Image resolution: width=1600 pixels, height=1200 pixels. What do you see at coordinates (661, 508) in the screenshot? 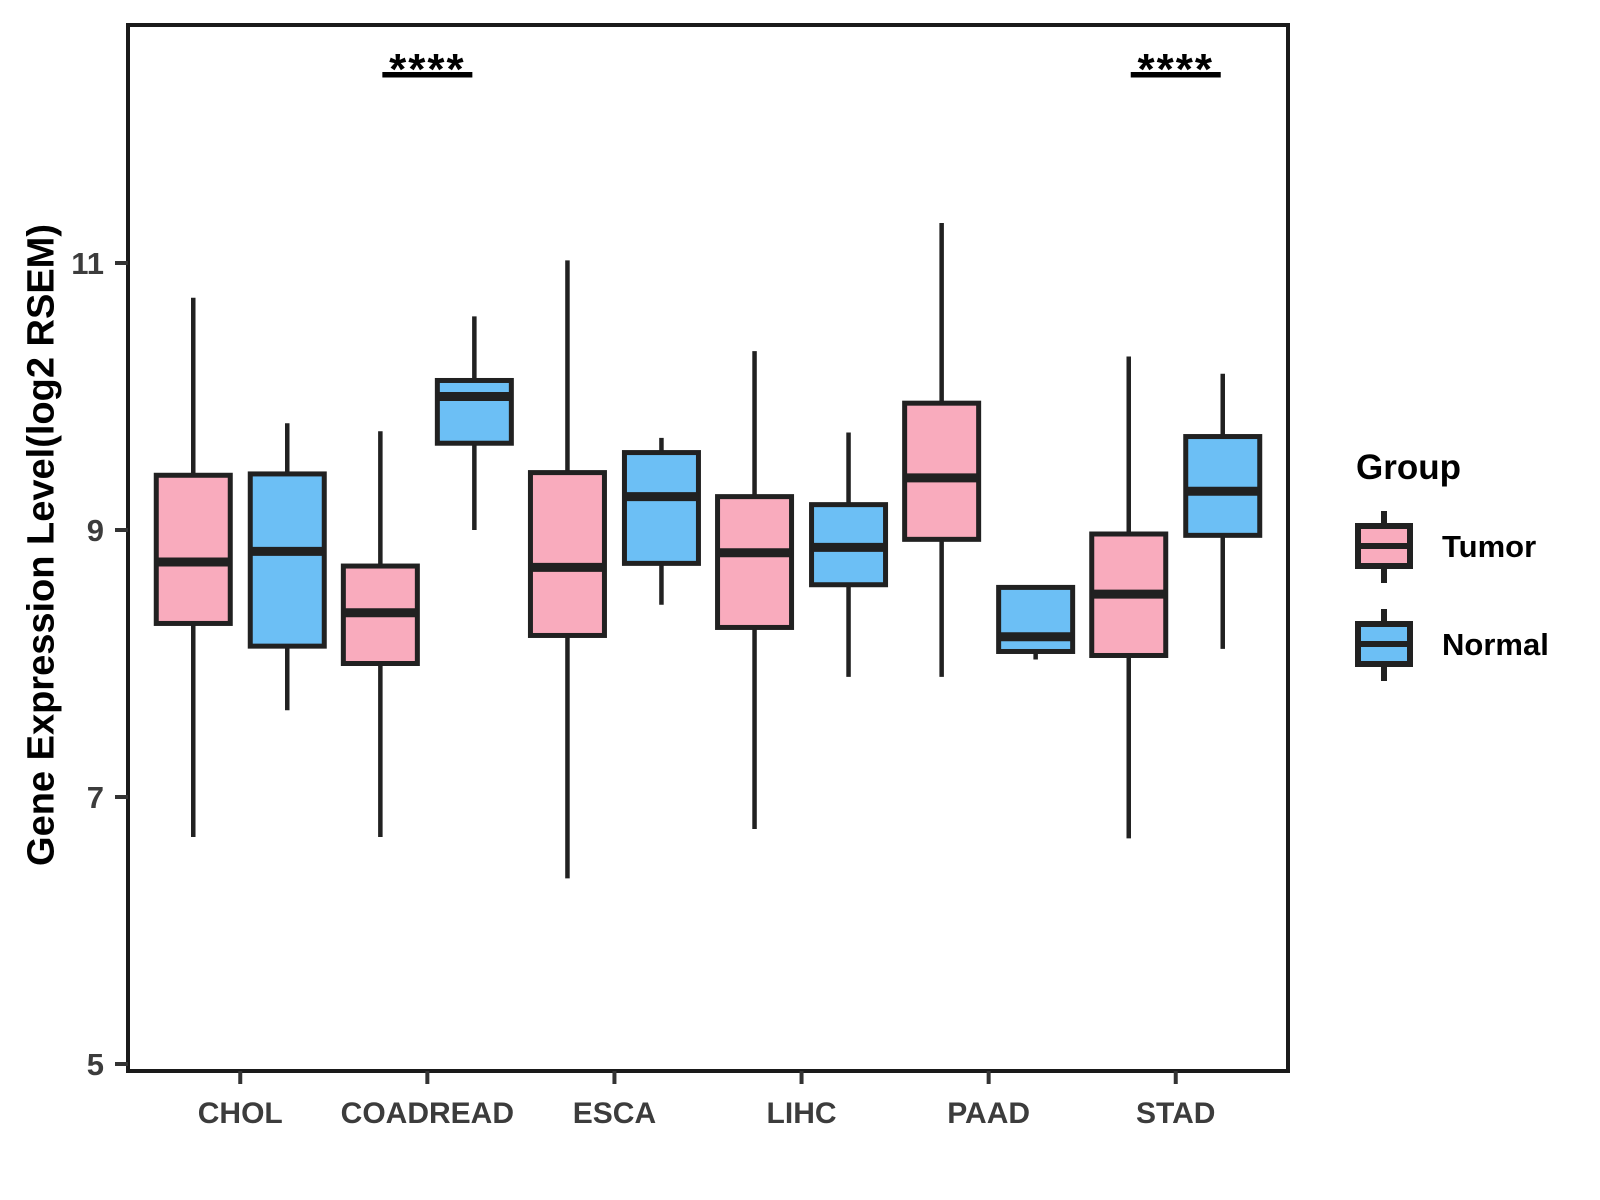
I see `box-esca-normal` at bounding box center [661, 508].